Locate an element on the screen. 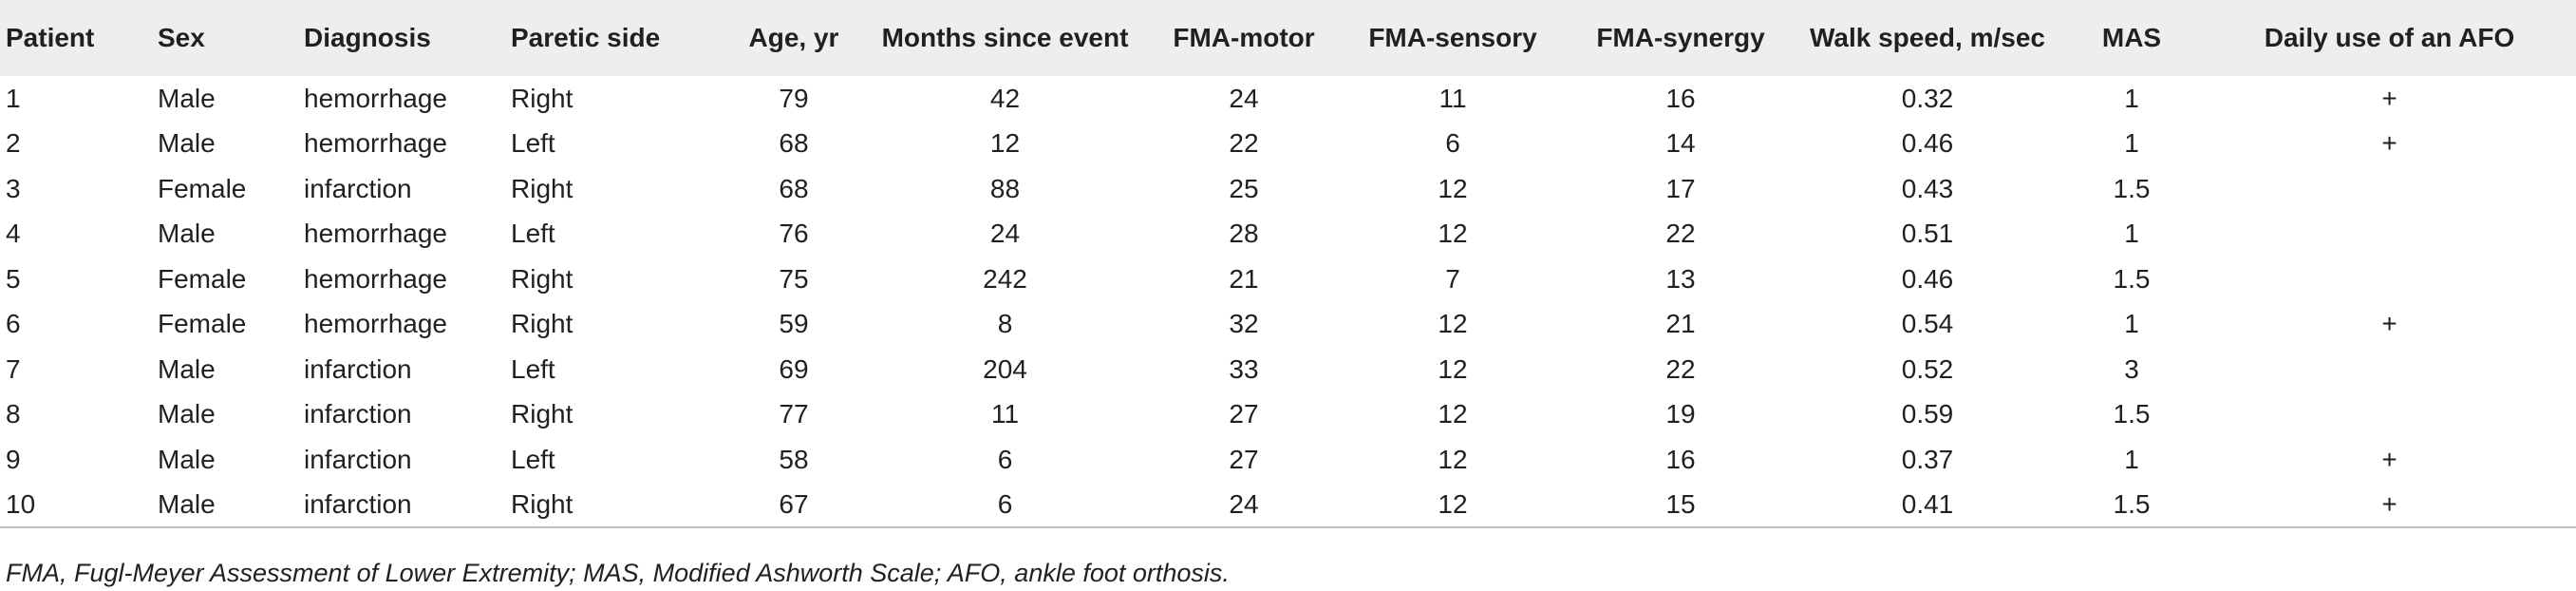  cell-walk-speed: 0.32 is located at coordinates (1927, 98).